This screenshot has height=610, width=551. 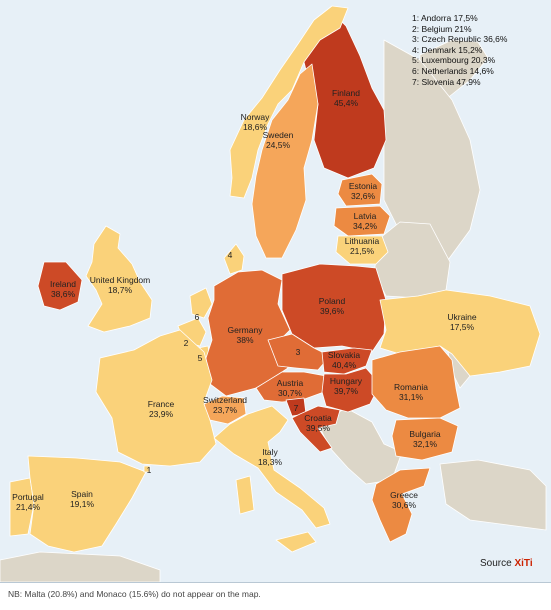 I want to click on country-estonia, so click(x=360, y=190).